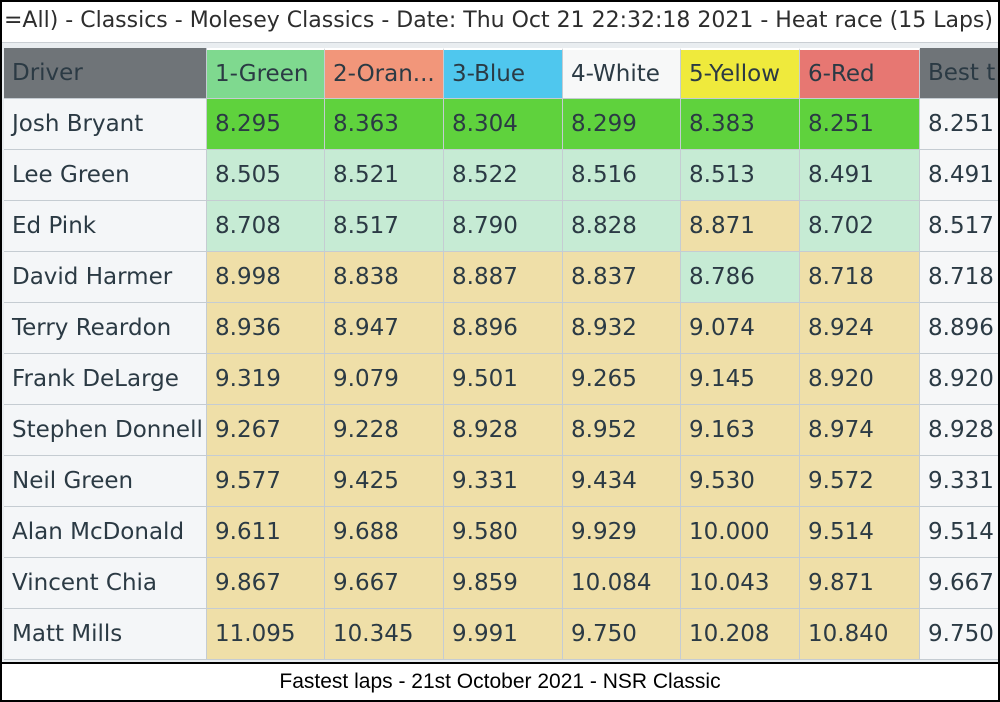 This screenshot has width=1000, height=702. Describe the element at coordinates (503, 583) in the screenshot. I see `lap-time-lane-3: 9.859` at that location.